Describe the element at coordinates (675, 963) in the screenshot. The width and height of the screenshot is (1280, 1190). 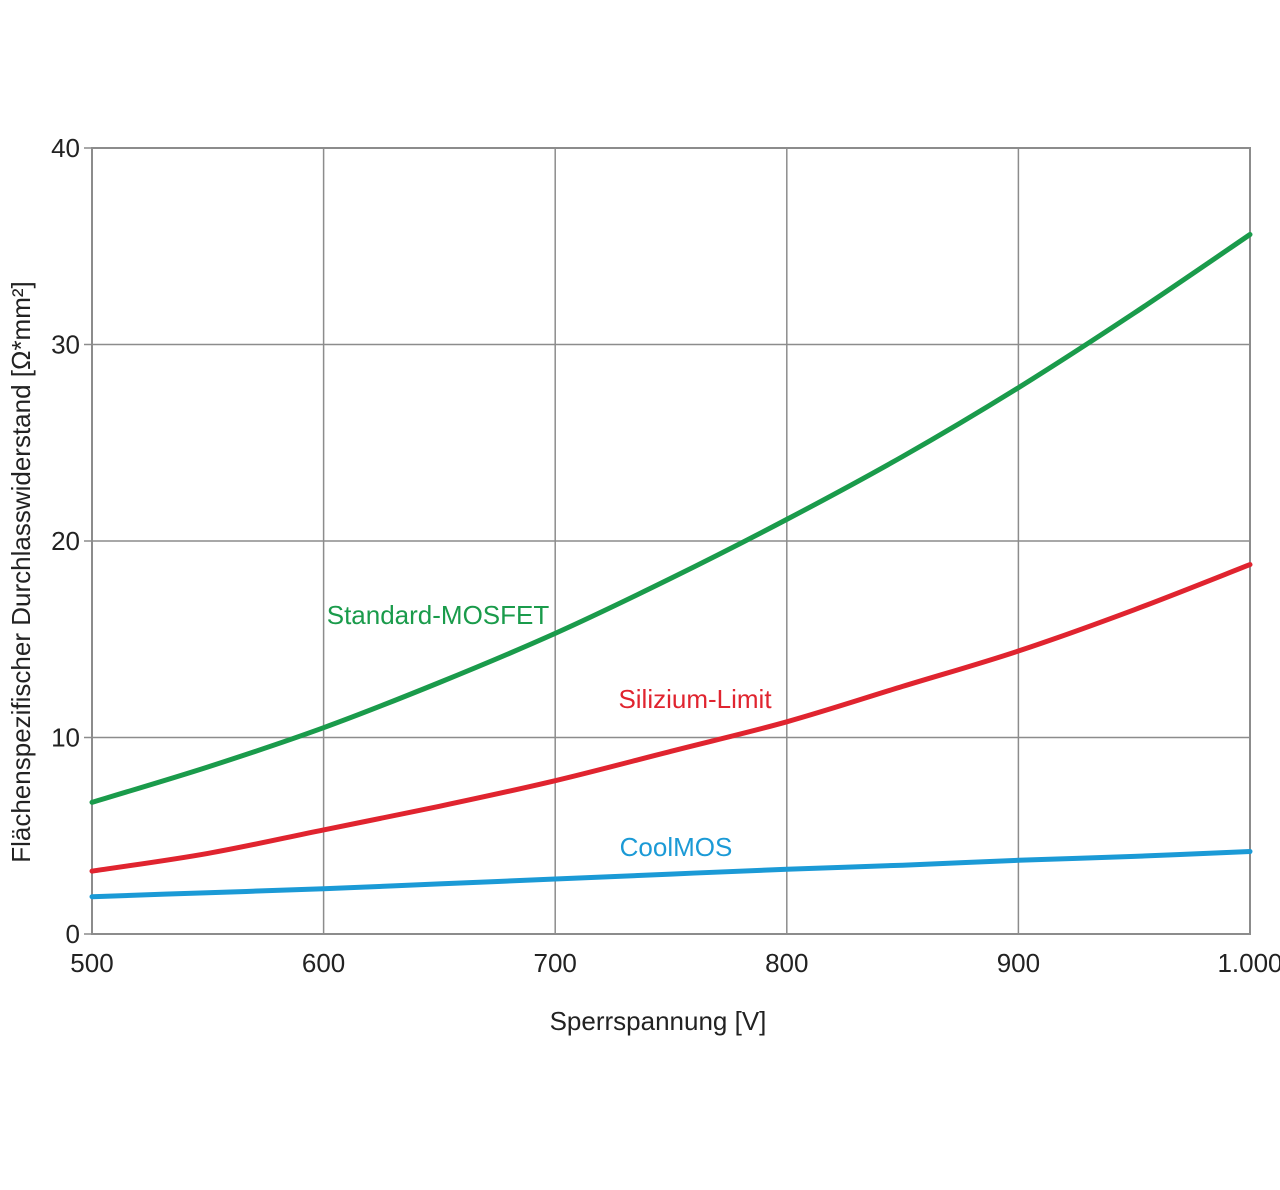
I see `x-tick-labels: 500 600 700 800 900 1.000` at that location.